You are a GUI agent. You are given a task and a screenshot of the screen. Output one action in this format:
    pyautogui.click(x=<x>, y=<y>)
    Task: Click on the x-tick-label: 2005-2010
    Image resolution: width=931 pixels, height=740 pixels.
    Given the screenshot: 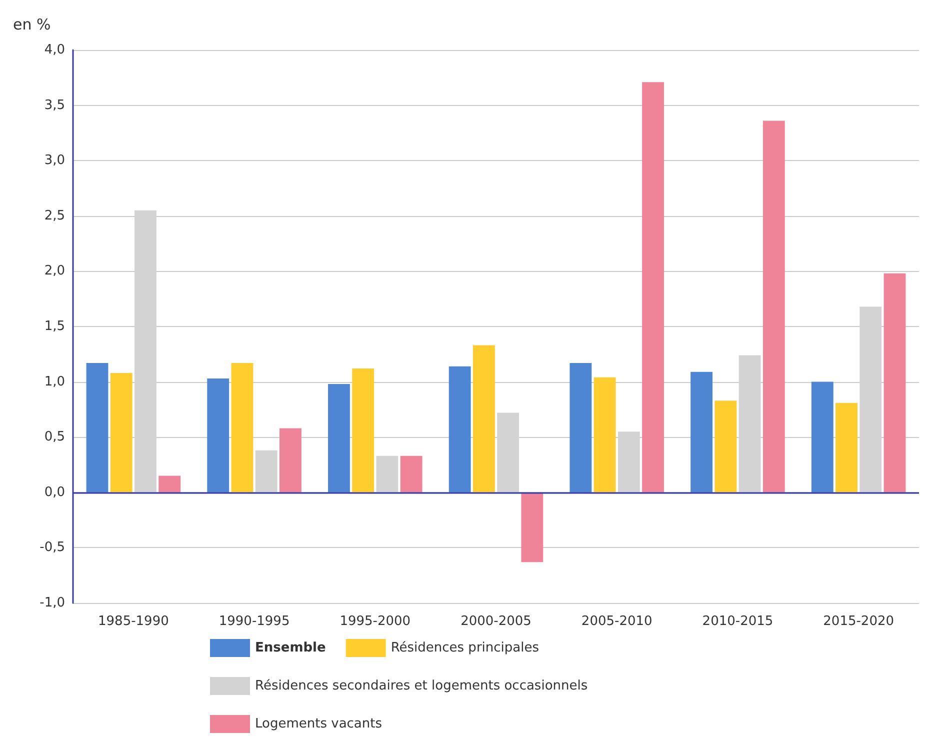 What is the action you would take?
    pyautogui.click(x=616, y=621)
    